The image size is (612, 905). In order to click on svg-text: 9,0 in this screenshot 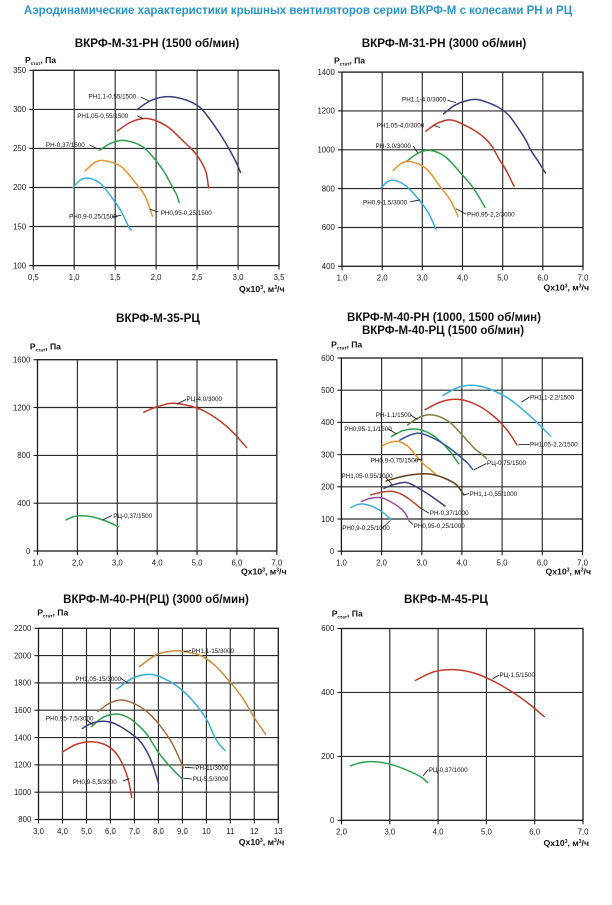, I will do `click(183, 831)`.